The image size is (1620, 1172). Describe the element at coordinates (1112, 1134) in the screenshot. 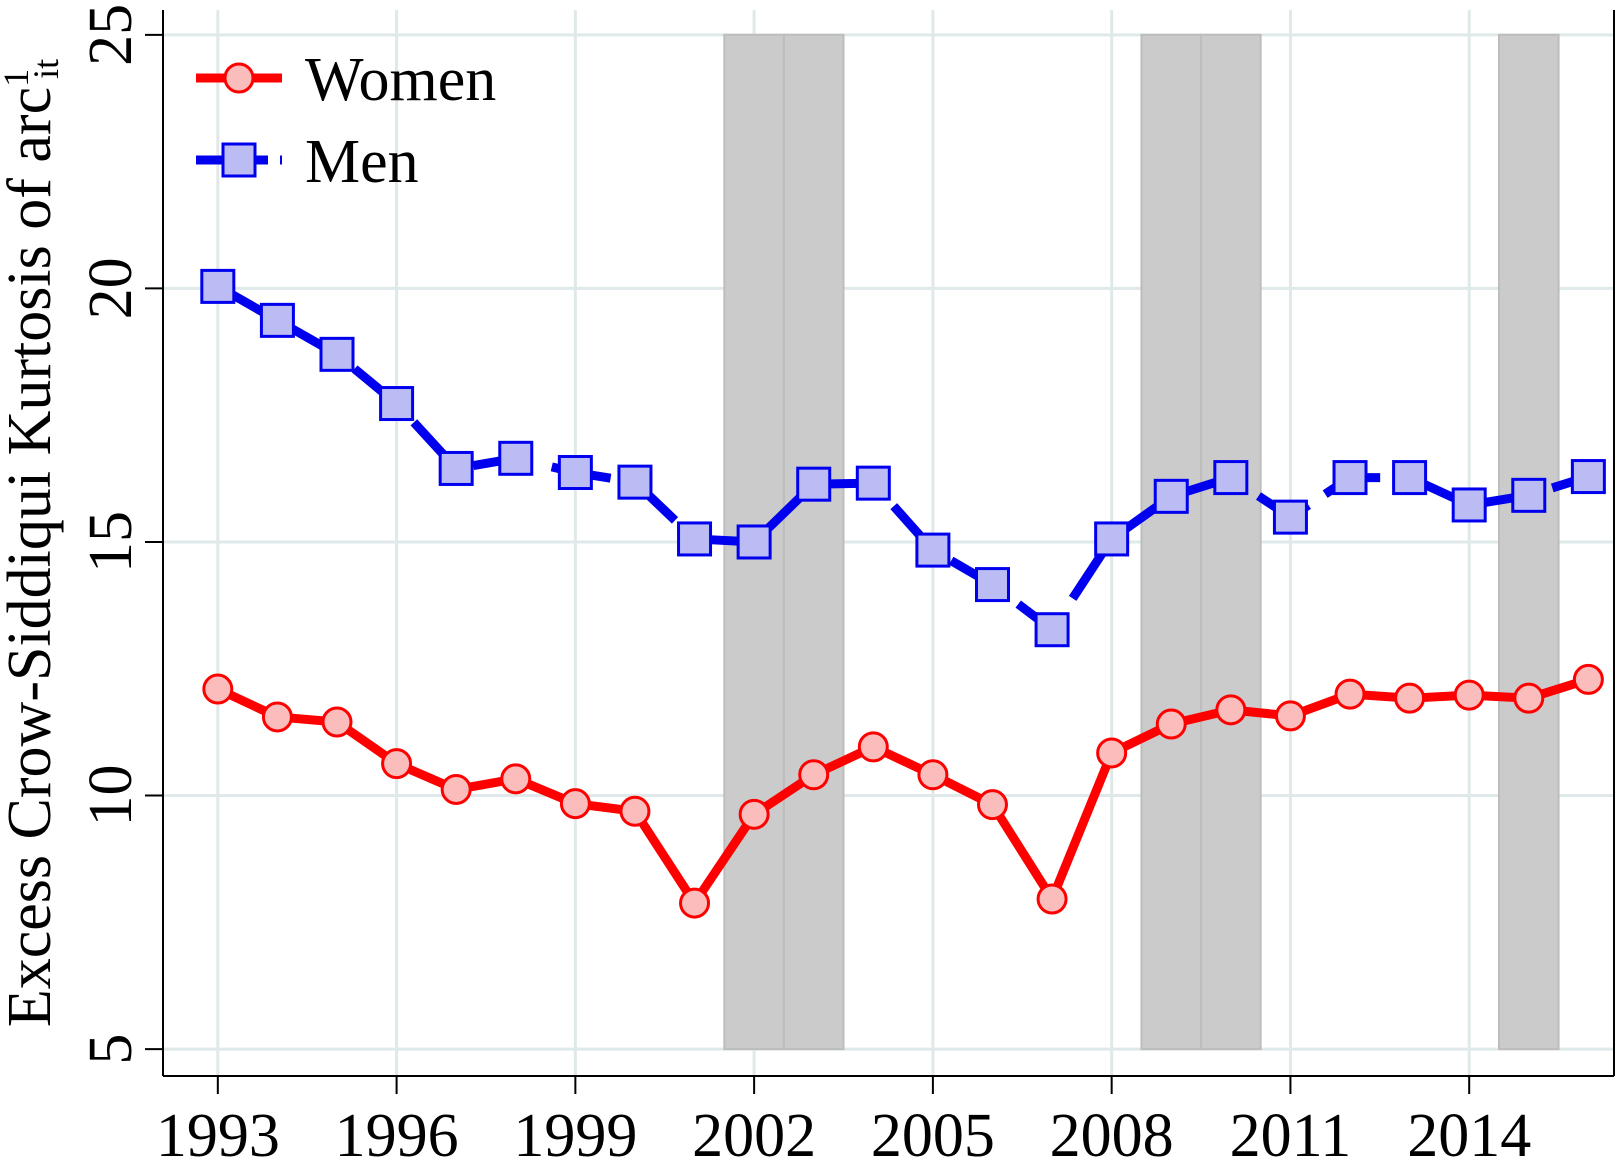

I see `x-tick-label: 2008` at that location.